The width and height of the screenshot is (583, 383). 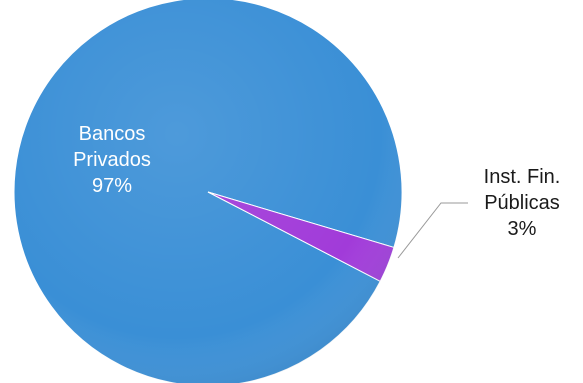 I want to click on slice-label-line: Bancos, so click(x=112, y=134).